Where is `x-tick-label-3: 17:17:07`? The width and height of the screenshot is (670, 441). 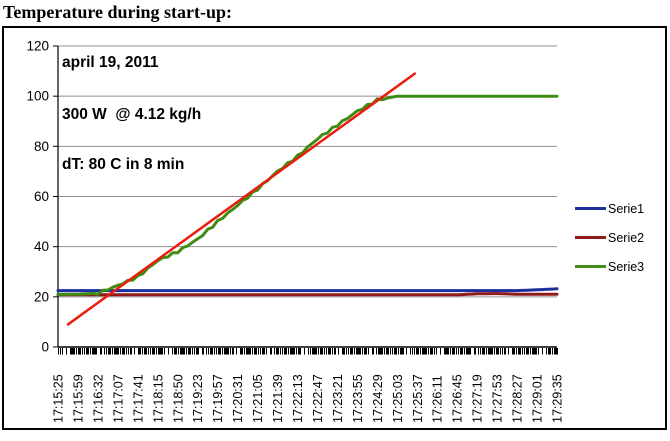
x-tick-label-3: 17:17:07 is located at coordinates (118, 398).